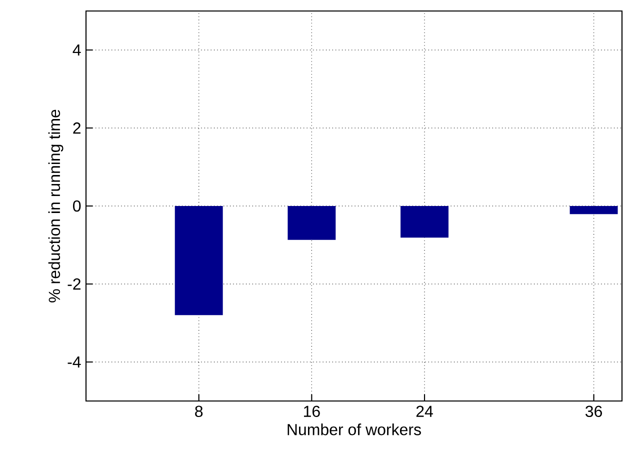 Image resolution: width=644 pixels, height=468 pixels. What do you see at coordinates (312, 412) in the screenshot?
I see `x-tick-label: 16` at bounding box center [312, 412].